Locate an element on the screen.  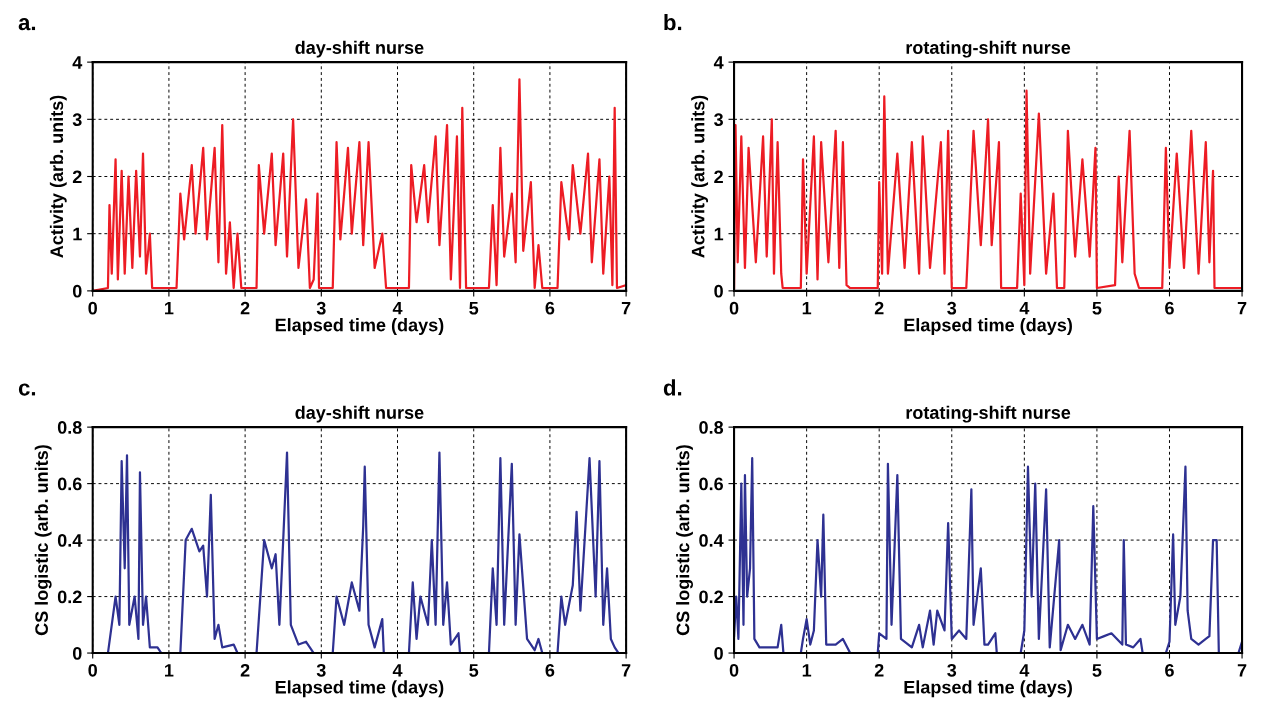
text: c. is located at coordinates (27, 389).